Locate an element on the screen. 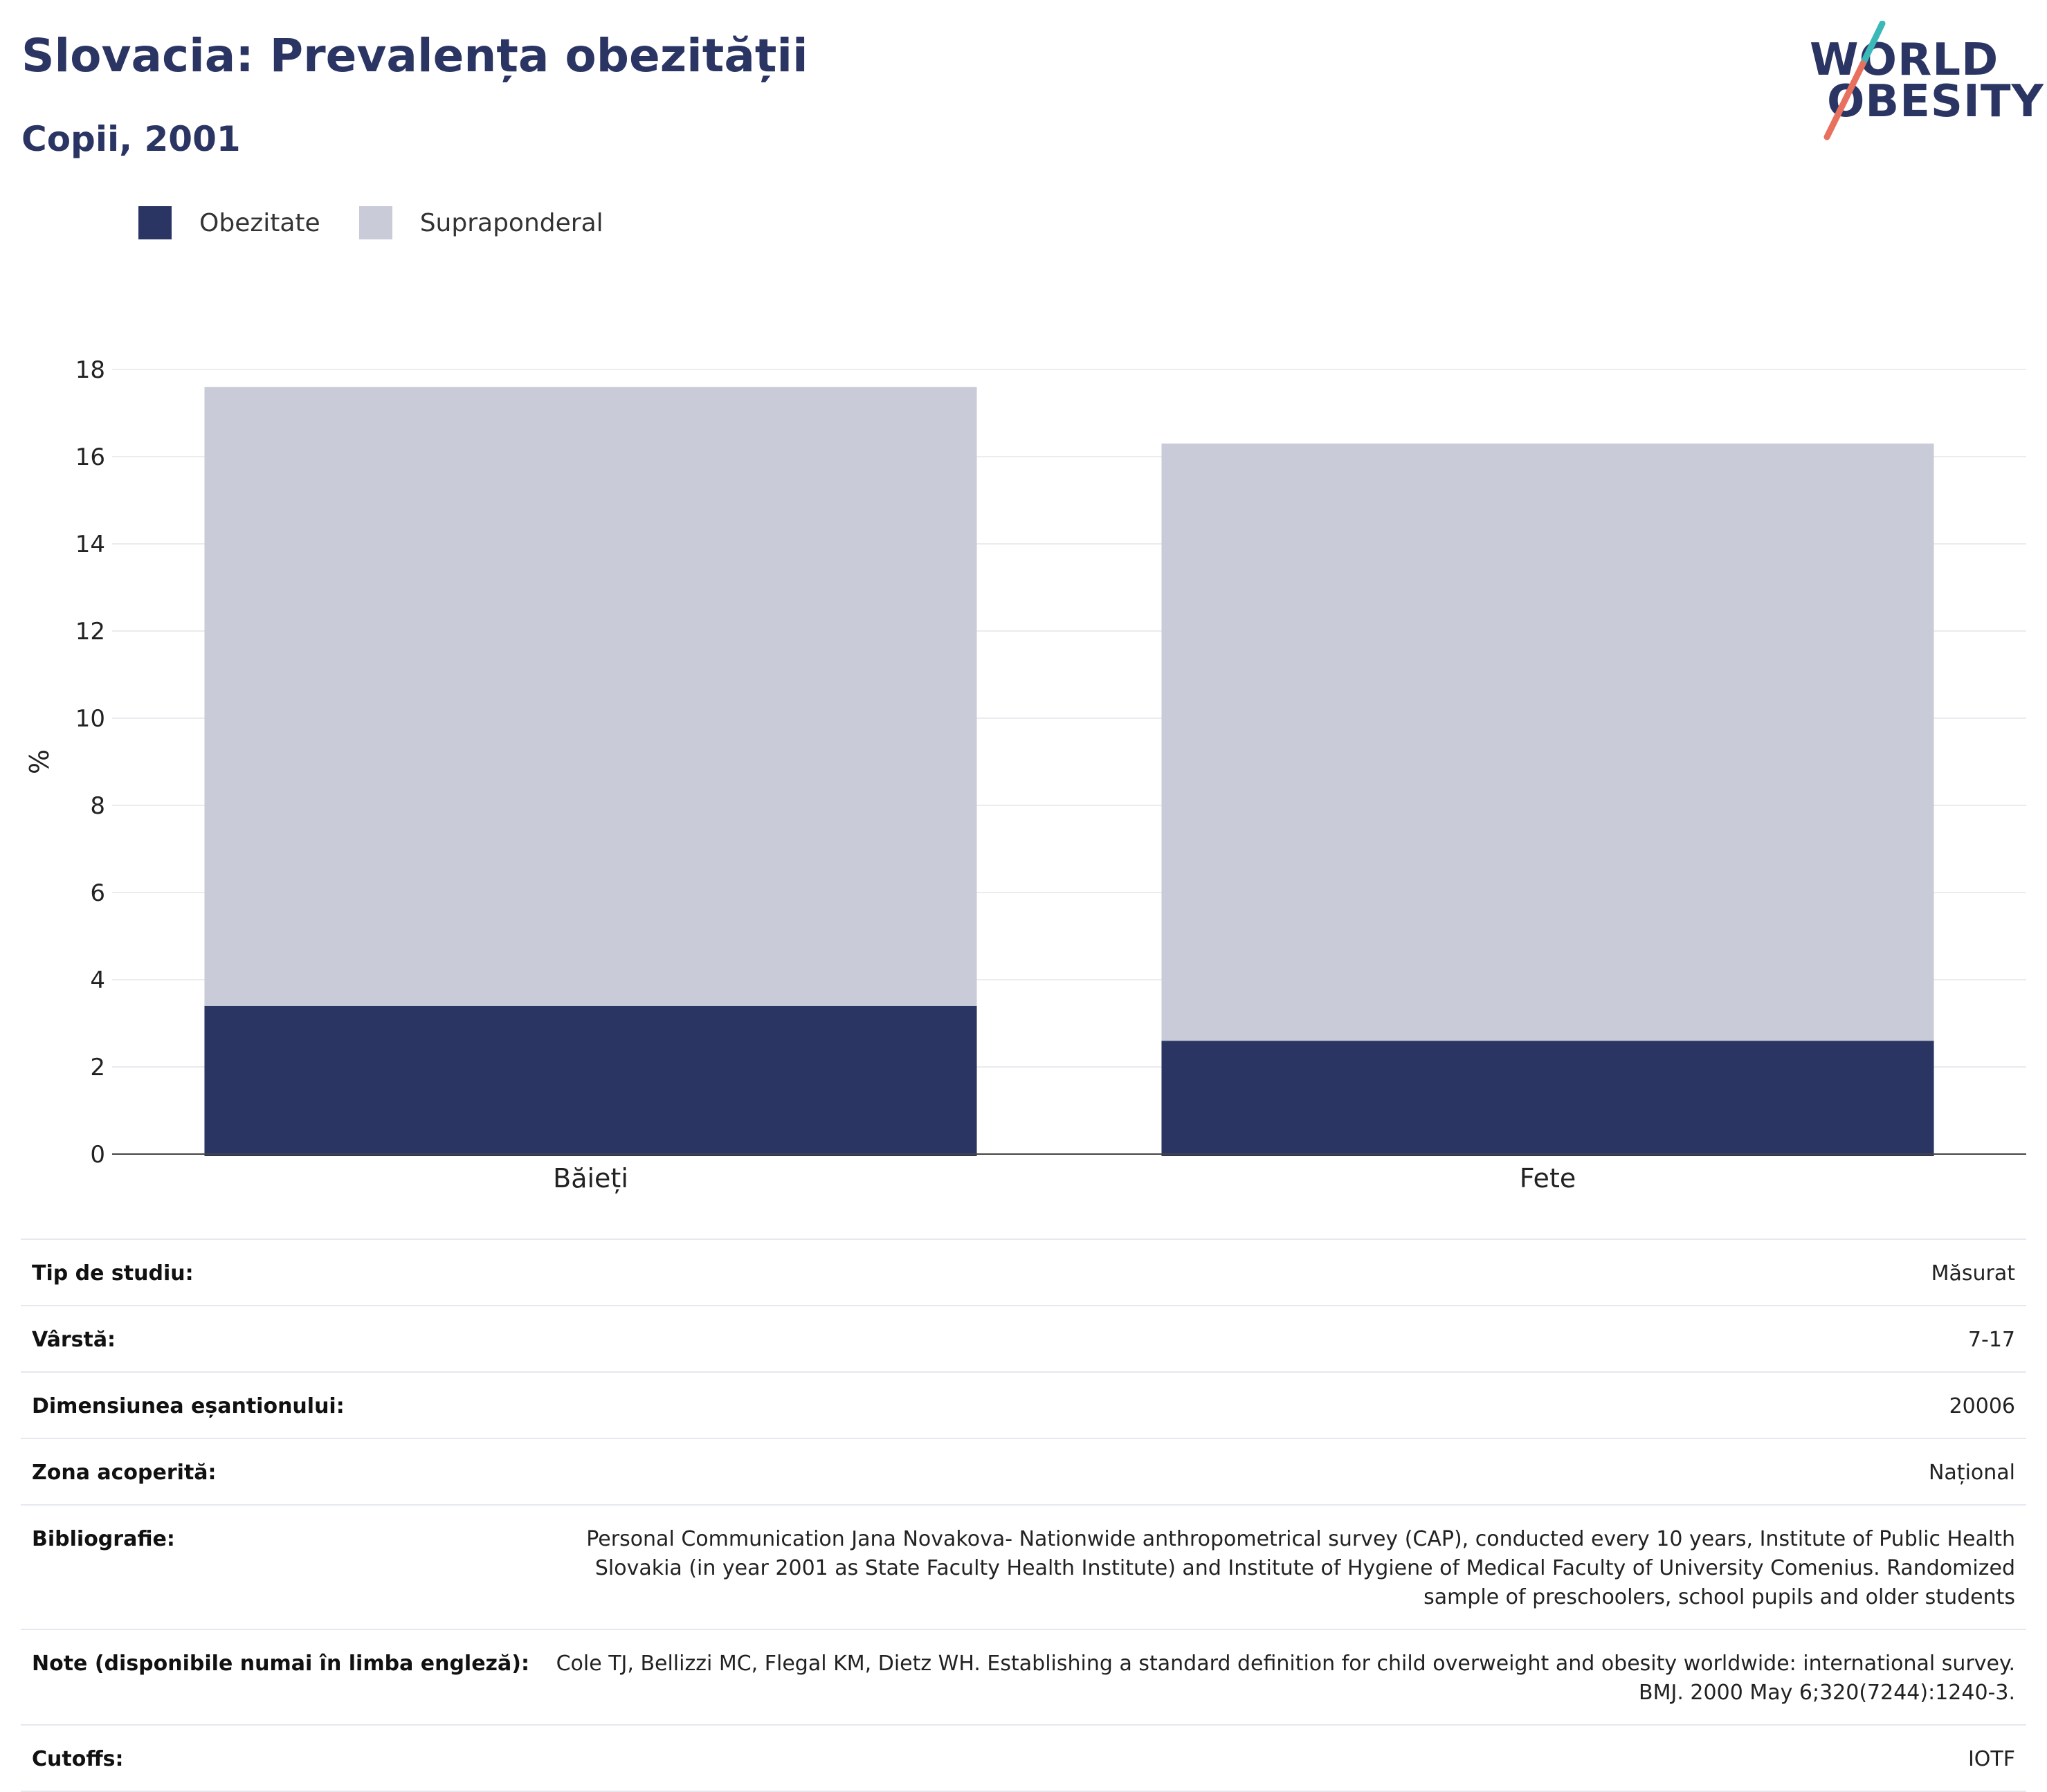 The height and width of the screenshot is (1792, 2047). y-tick-label: 0 is located at coordinates (98, 1155).